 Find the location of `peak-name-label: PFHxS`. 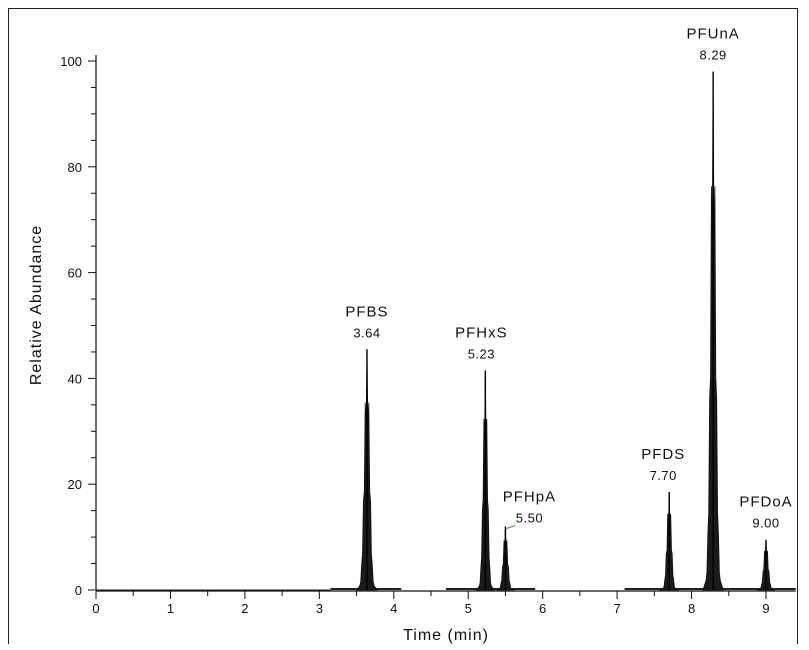

peak-name-label: PFHxS is located at coordinates (481, 332).